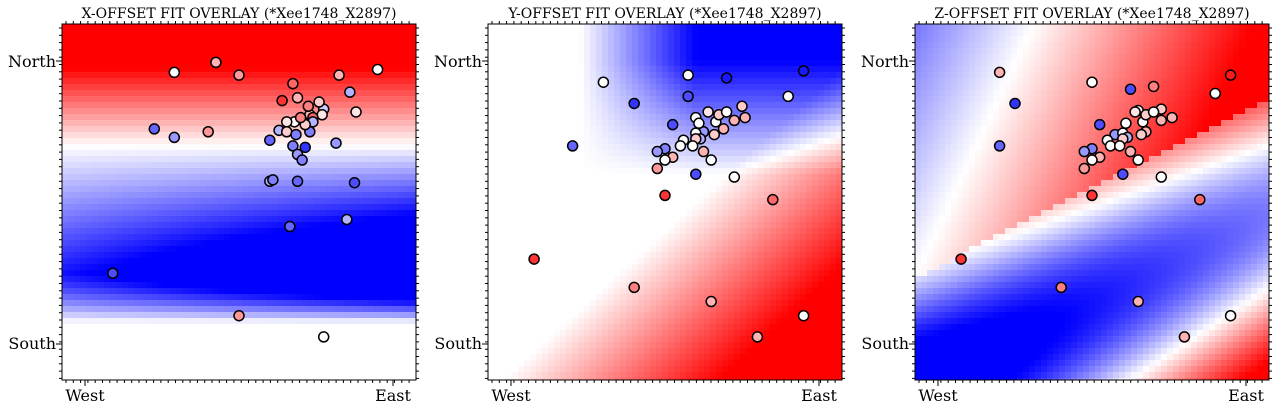 This screenshot has height=411, width=1275. I want to click on data-point, so click(174, 72).